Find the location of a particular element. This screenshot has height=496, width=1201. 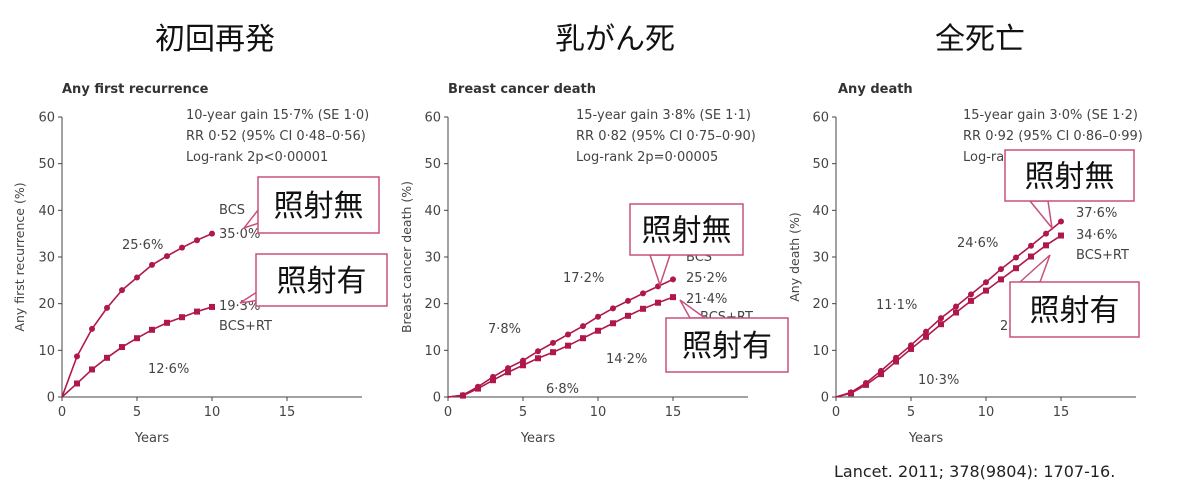

data-label: 17·2% is located at coordinates (583, 278).